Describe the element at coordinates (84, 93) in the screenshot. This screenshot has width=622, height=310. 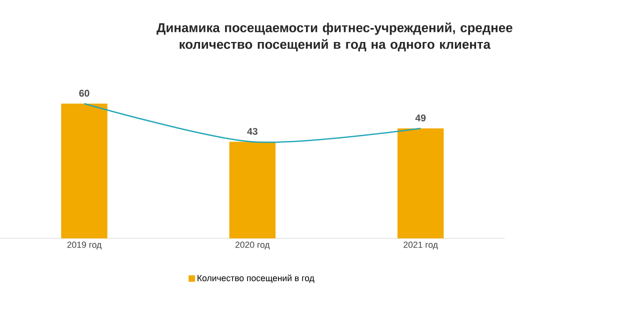
I see `data-label: 60` at that location.